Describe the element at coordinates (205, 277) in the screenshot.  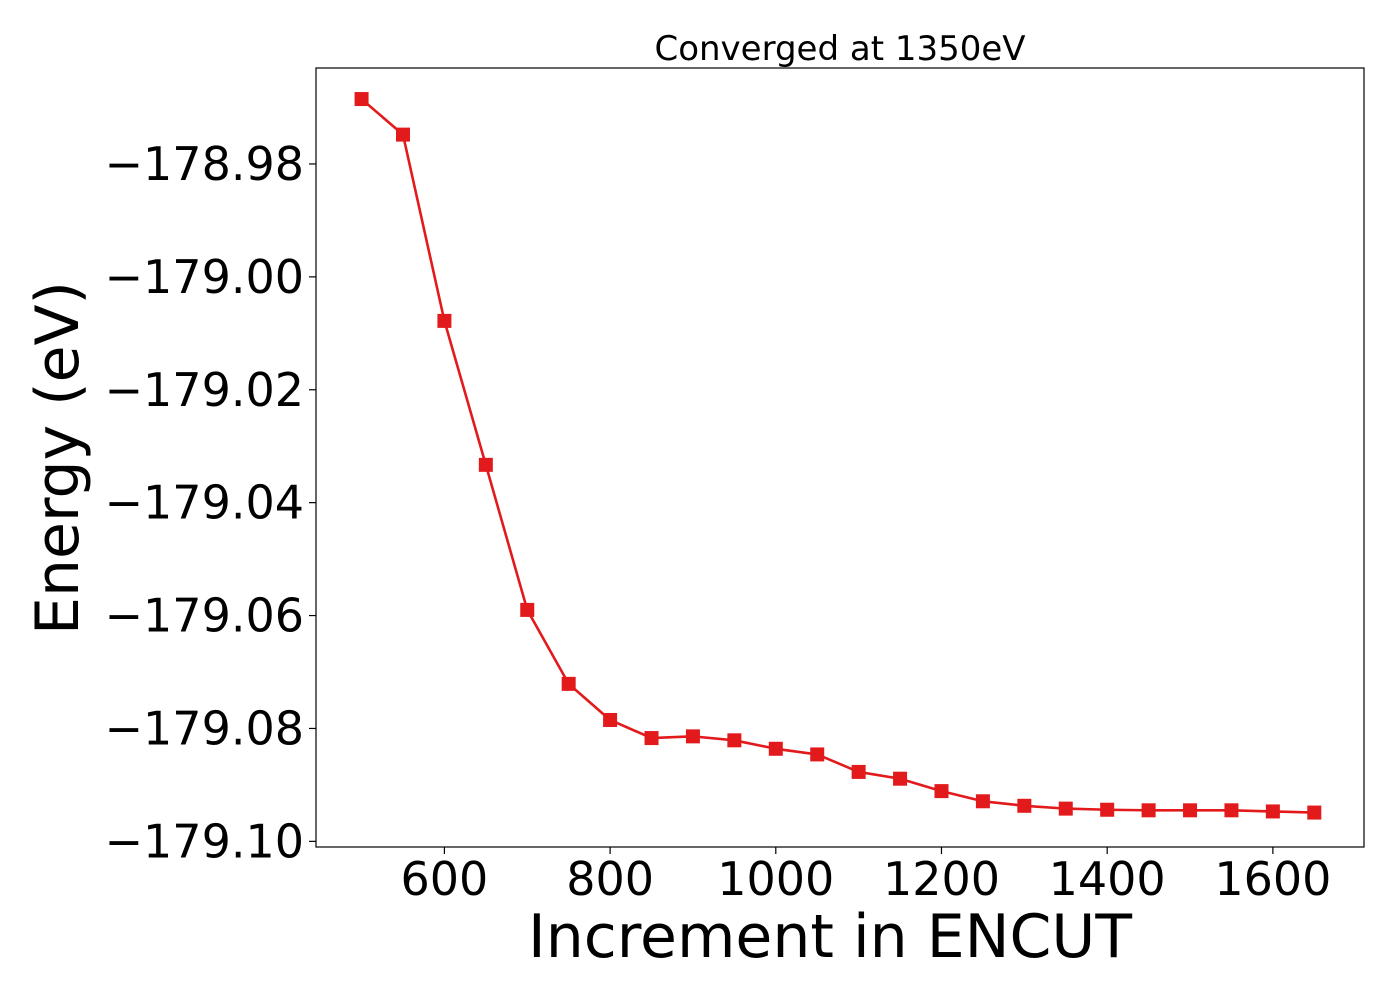
I see `y-tick-label: −179.00` at that location.